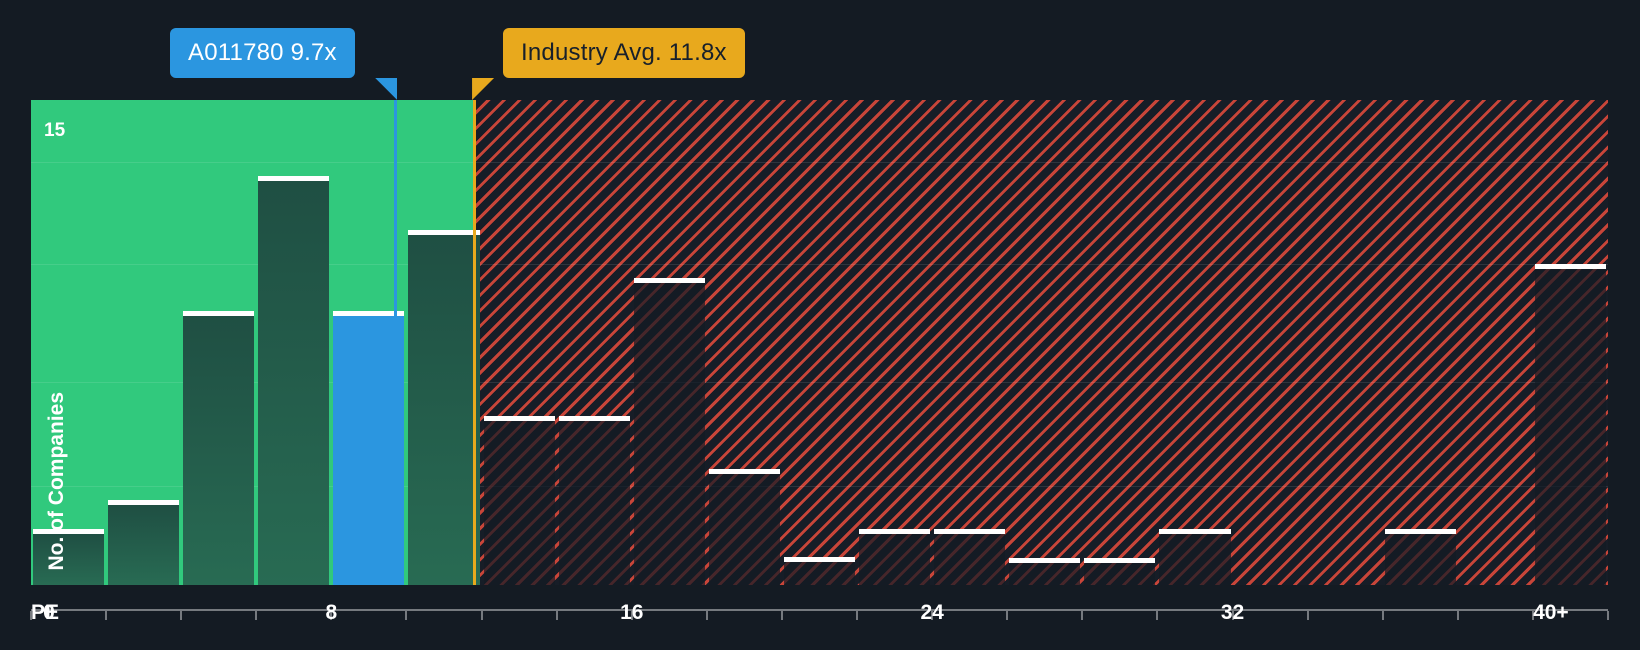 This screenshot has height=650, width=1640. I want to click on marker-line-industry, so click(475, 342).